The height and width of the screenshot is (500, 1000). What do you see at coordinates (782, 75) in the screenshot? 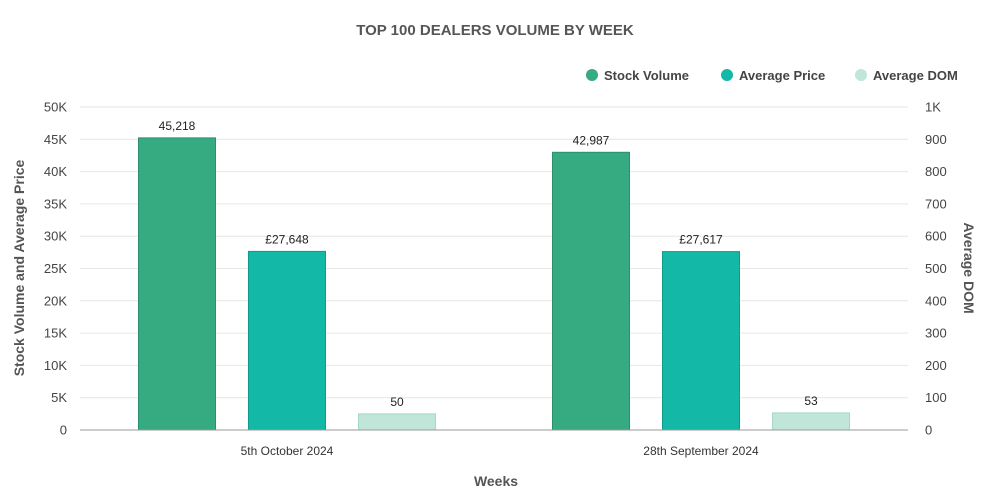
I see `legend-label: Average Price` at bounding box center [782, 75].